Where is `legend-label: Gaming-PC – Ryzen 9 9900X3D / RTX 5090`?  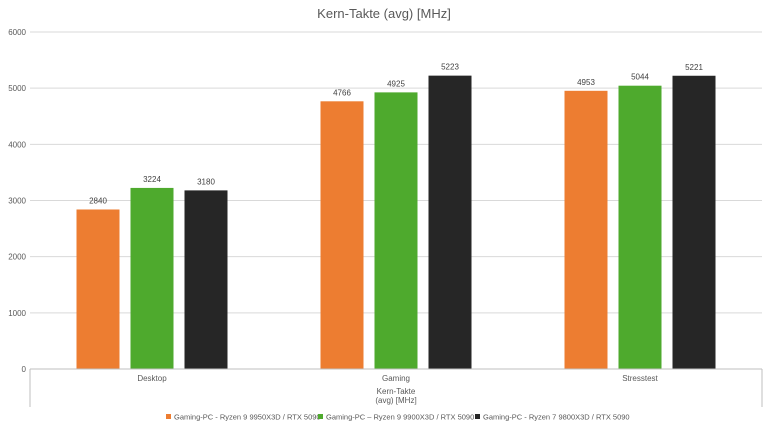 legend-label: Gaming-PC – Ryzen 9 9900X3D / RTX 5090 is located at coordinates (400, 417).